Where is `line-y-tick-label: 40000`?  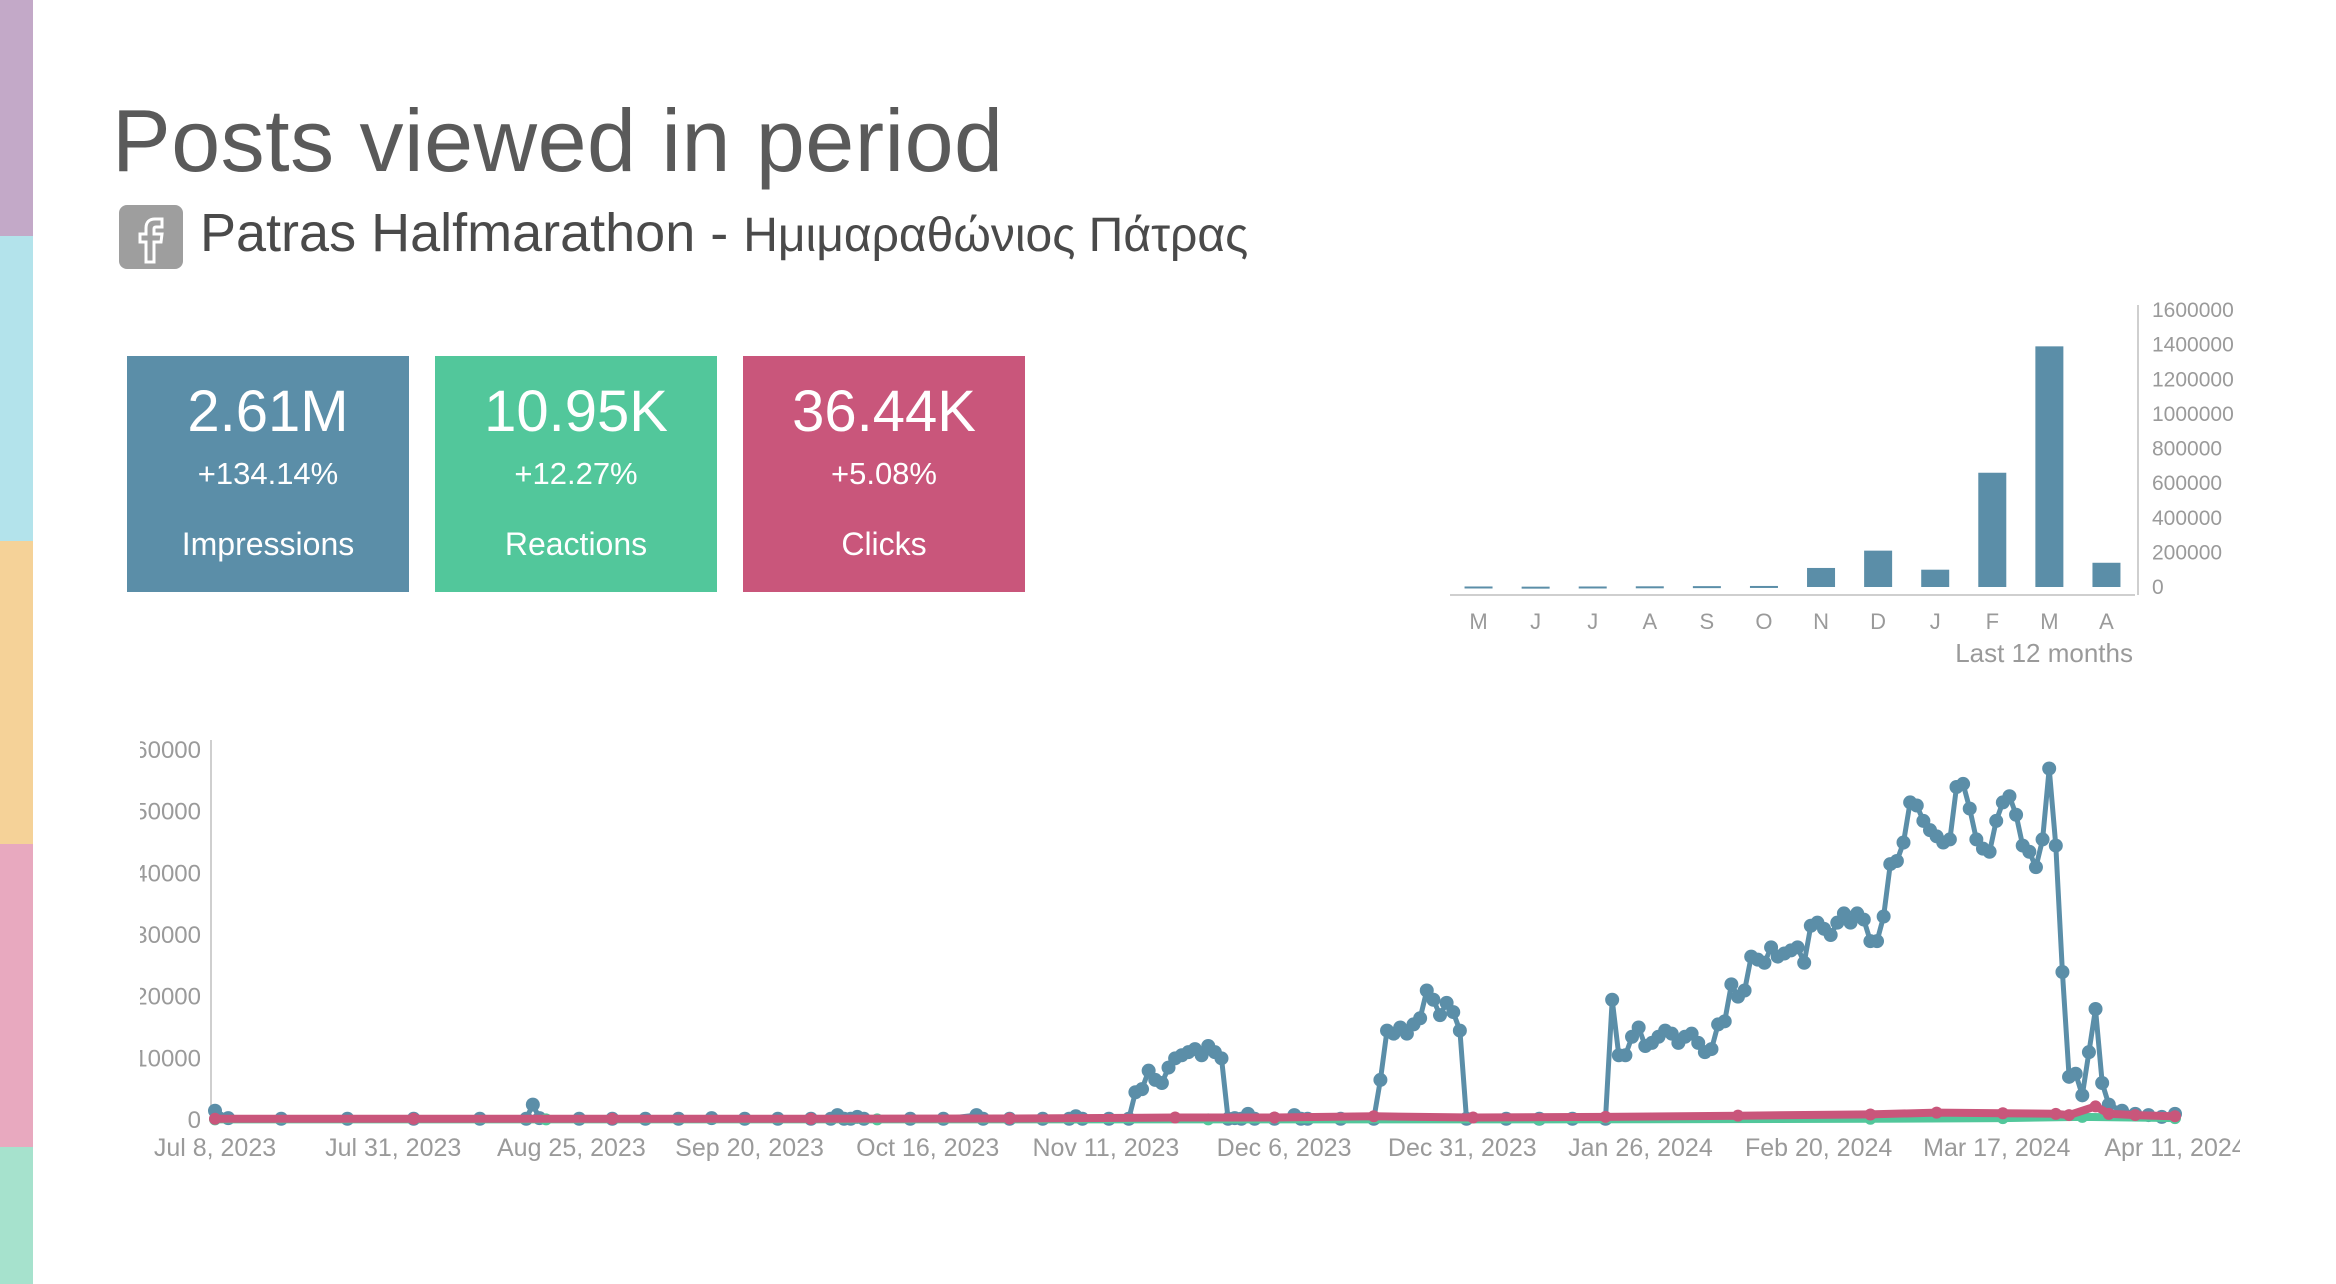
line-y-tick-label: 40000 is located at coordinates (170, 873).